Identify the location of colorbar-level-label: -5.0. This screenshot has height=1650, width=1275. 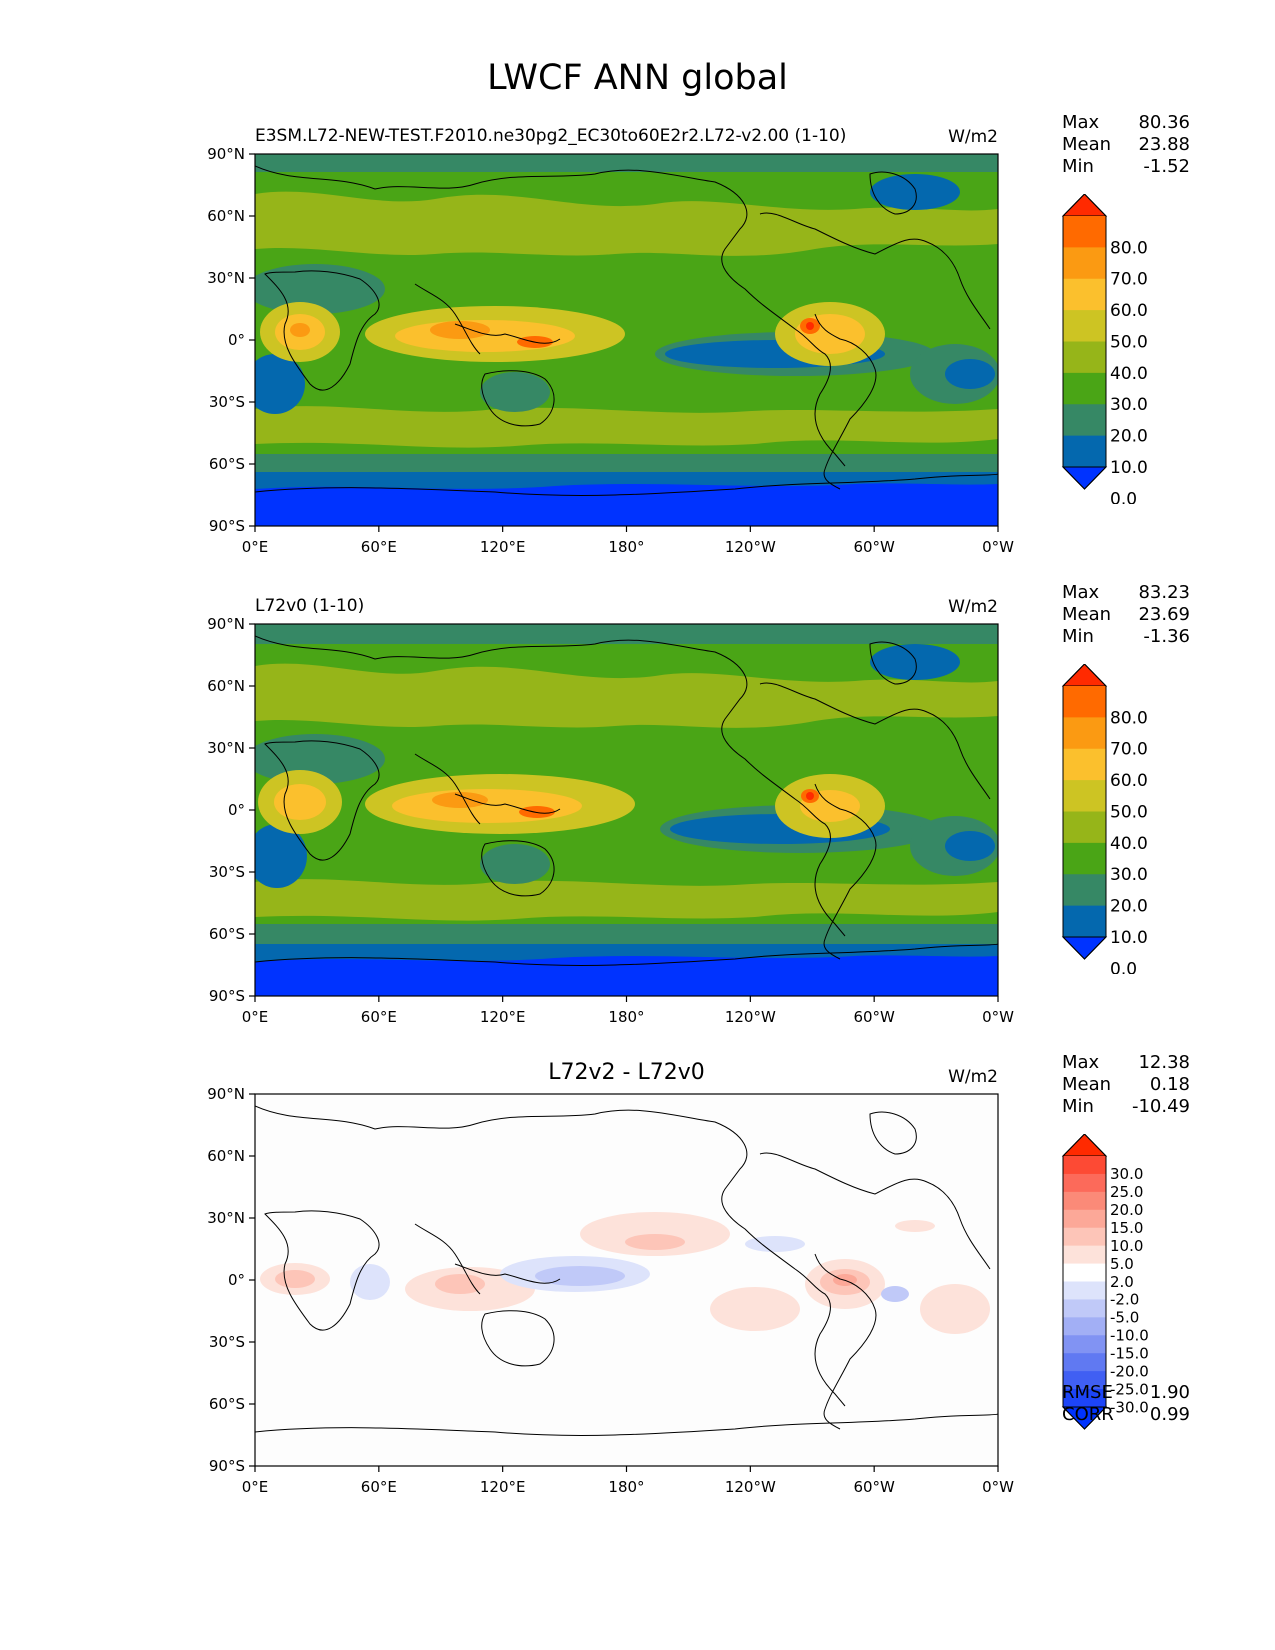
(1124, 1318).